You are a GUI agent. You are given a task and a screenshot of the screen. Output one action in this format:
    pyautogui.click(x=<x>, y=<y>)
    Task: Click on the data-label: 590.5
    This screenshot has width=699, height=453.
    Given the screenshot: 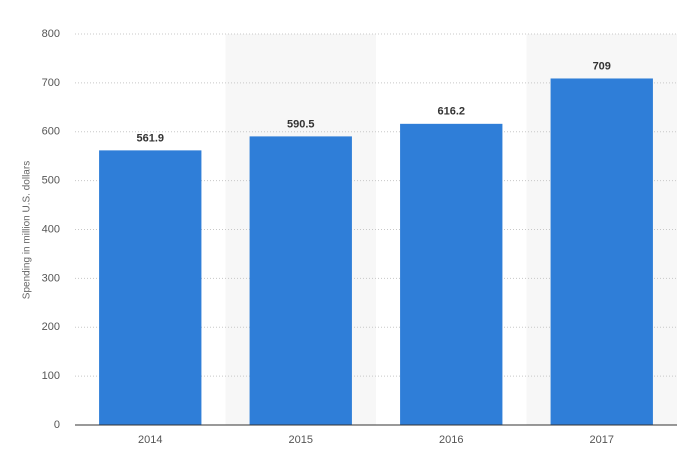 What is the action you would take?
    pyautogui.click(x=301, y=124)
    